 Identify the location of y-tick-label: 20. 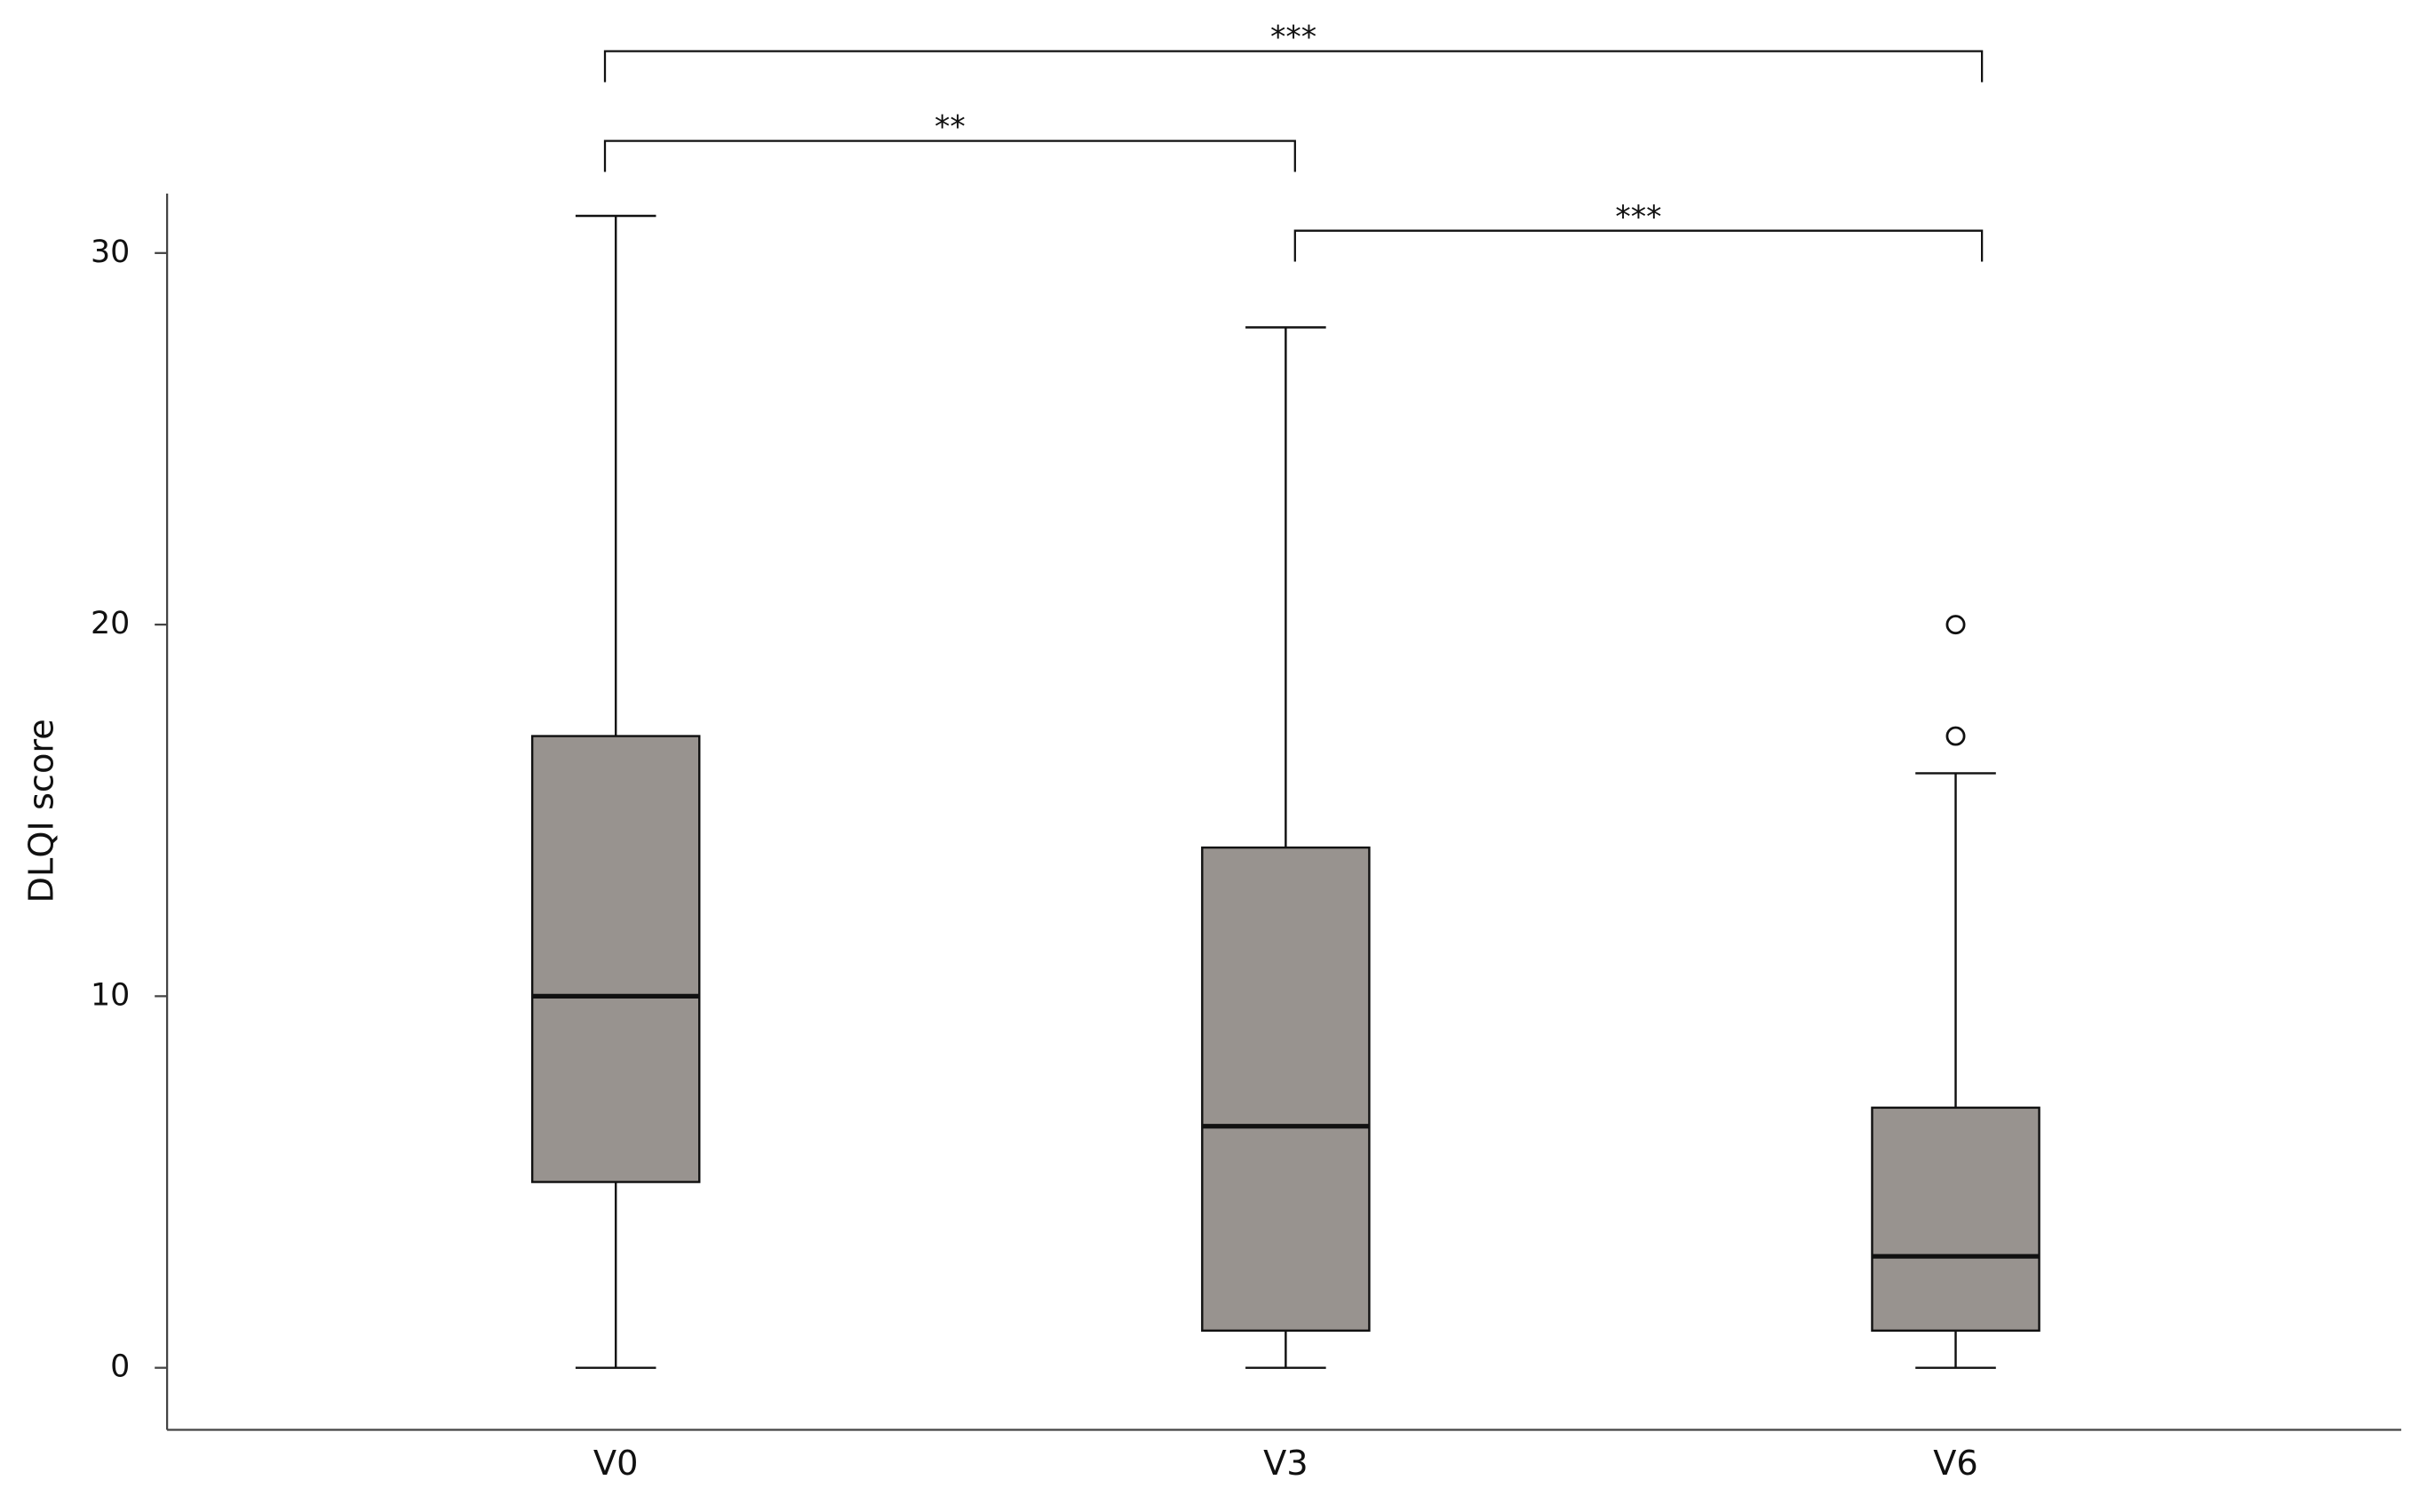
(111, 623).